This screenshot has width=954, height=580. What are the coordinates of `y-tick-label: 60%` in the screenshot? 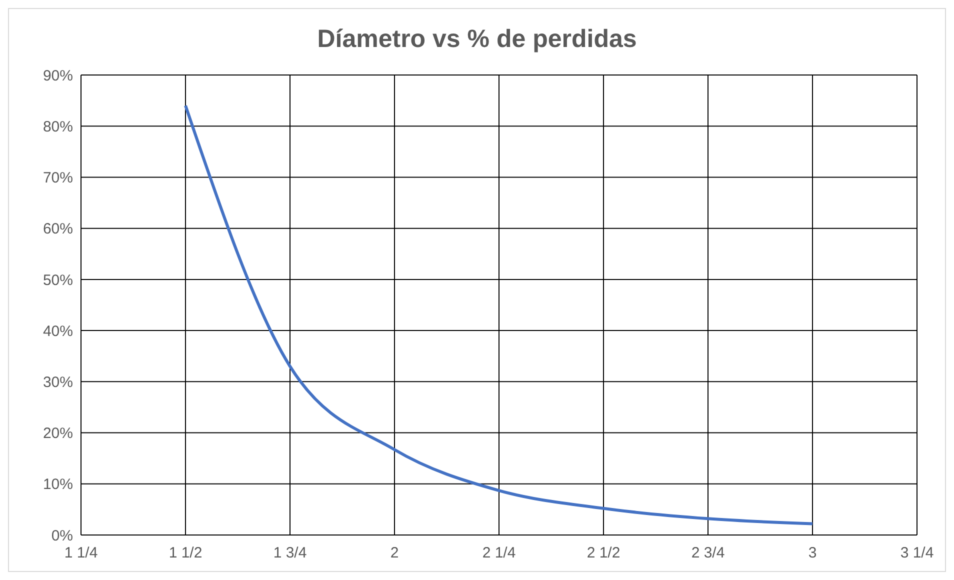 It's located at (57, 229).